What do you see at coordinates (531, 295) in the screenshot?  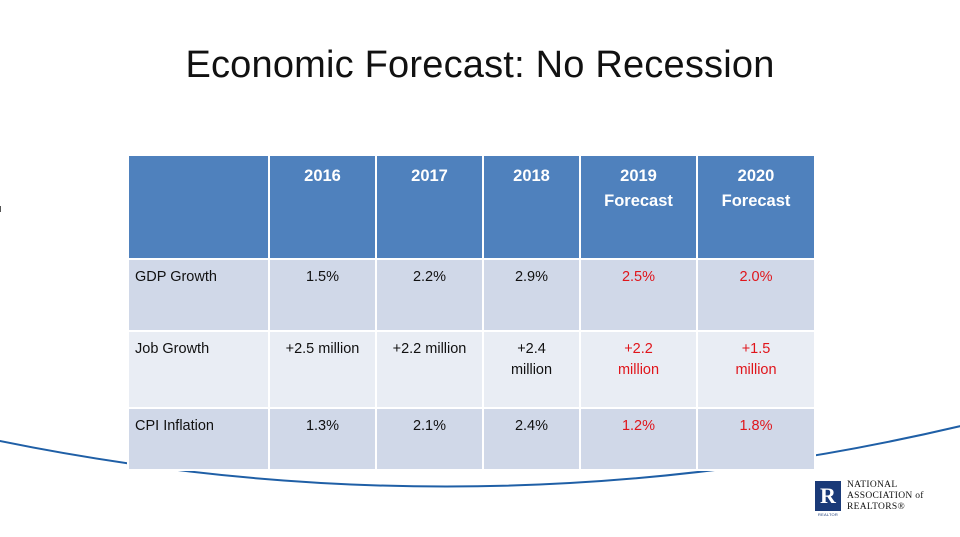 I see `cell-gdp-2018: 2.9%` at bounding box center [531, 295].